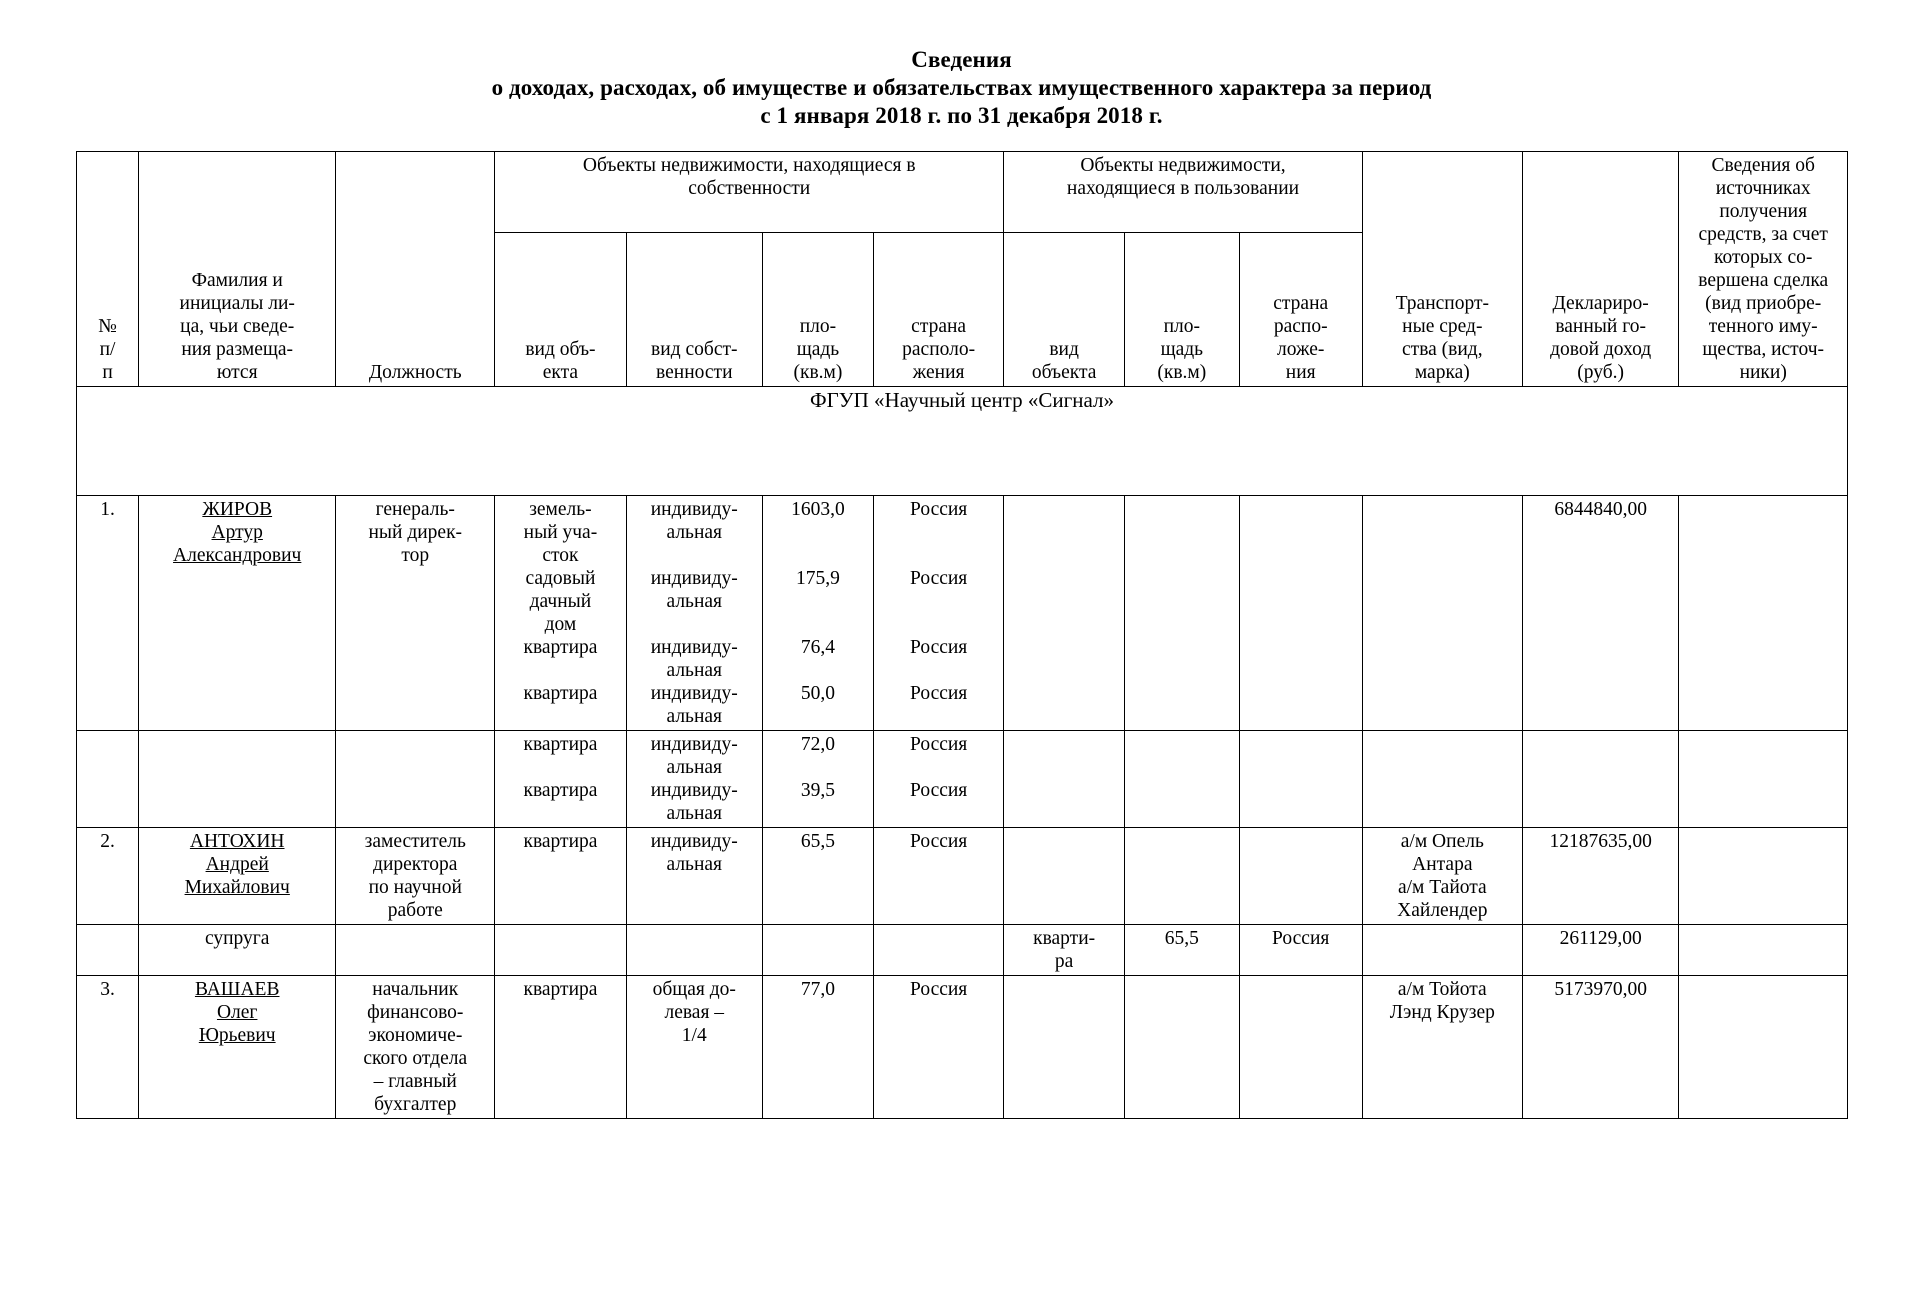 Image resolution: width=1923 pixels, height=1302 pixels. I want to click on person-name-l2: Андрей, so click(237, 864).